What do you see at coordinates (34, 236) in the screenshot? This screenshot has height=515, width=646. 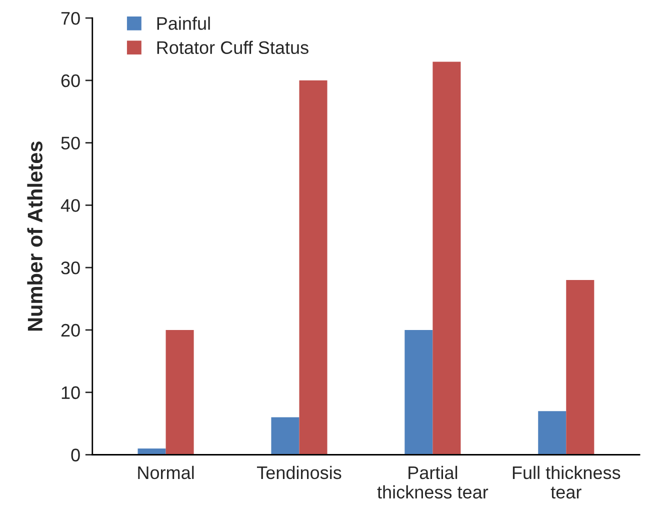 I see `y-axis-title: Number of Athletes` at bounding box center [34, 236].